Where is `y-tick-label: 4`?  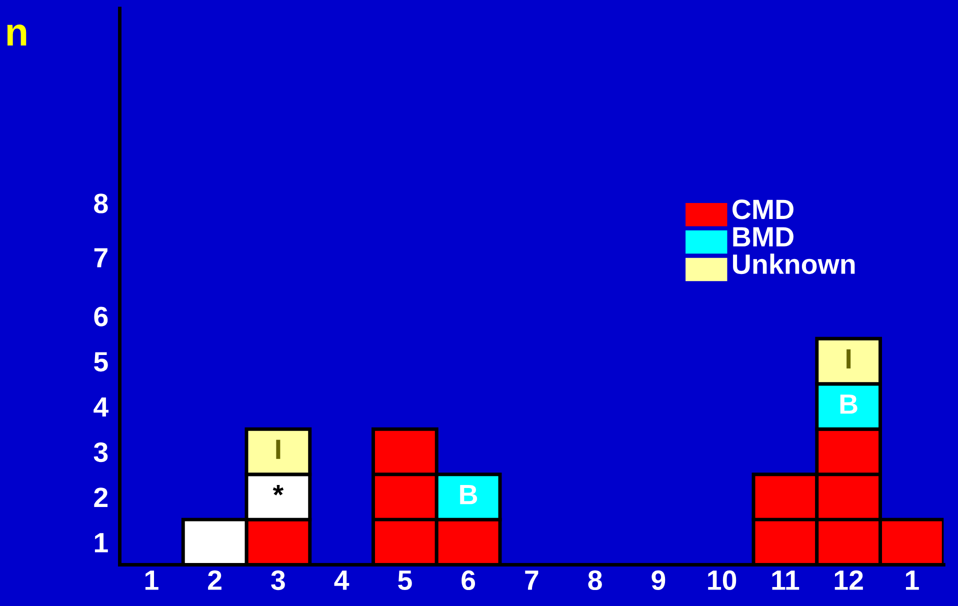
y-tick-label: 4 is located at coordinates (101, 407).